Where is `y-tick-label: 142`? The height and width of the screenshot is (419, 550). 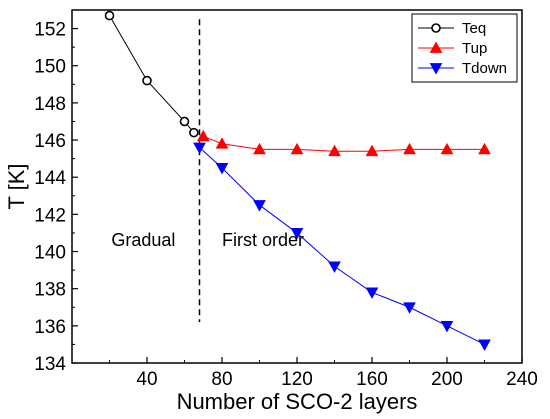 y-tick-label: 142 is located at coordinates (50, 215).